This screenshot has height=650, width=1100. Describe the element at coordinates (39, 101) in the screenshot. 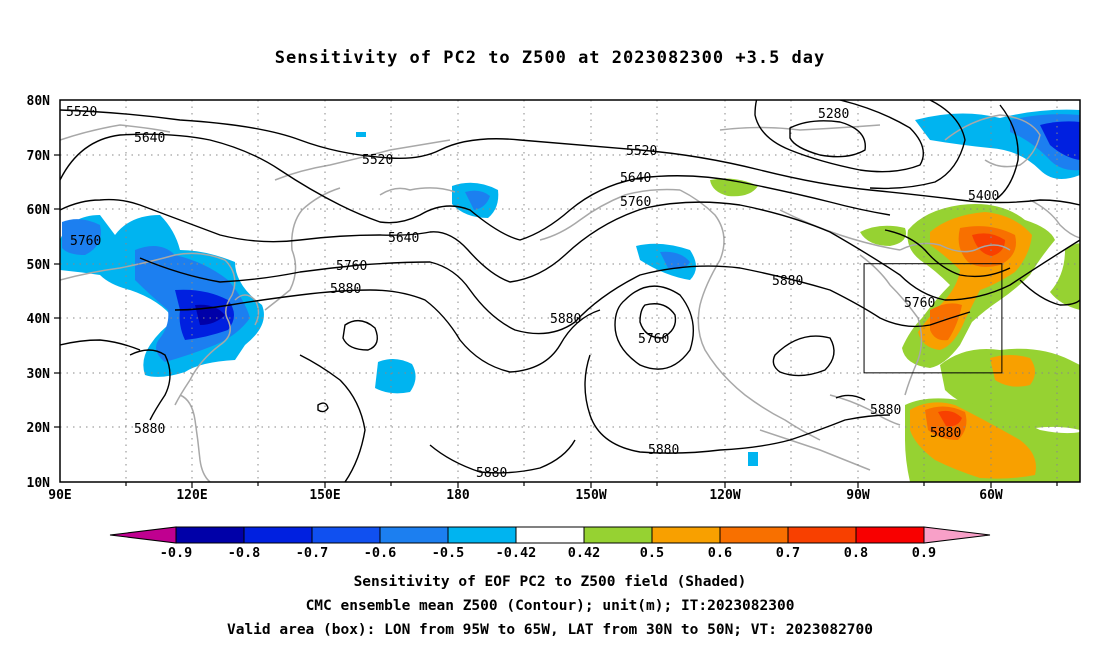

I see `lat-label-80n: 80N` at that location.